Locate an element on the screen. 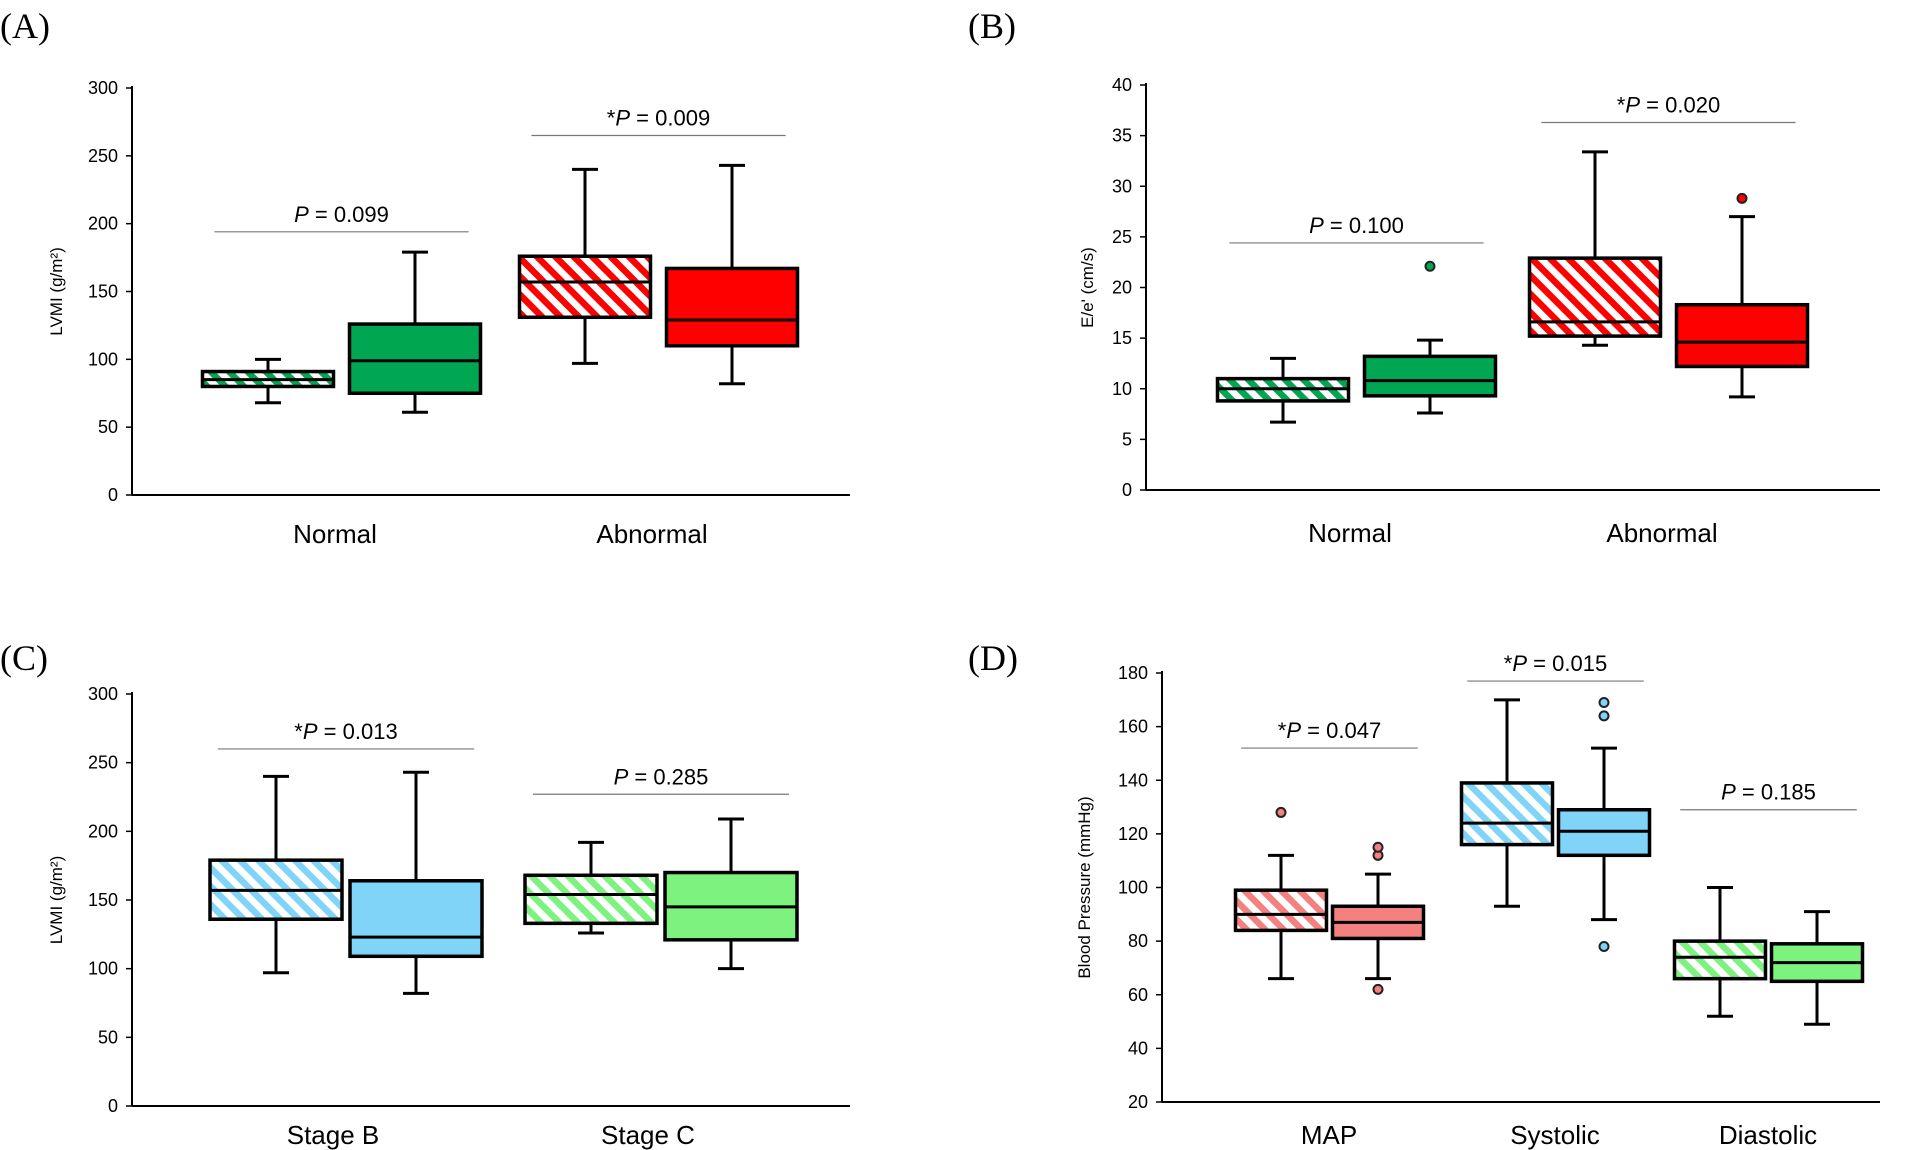 The width and height of the screenshot is (1913, 1150). panel-d-category-label: Systolic is located at coordinates (1555, 1135).